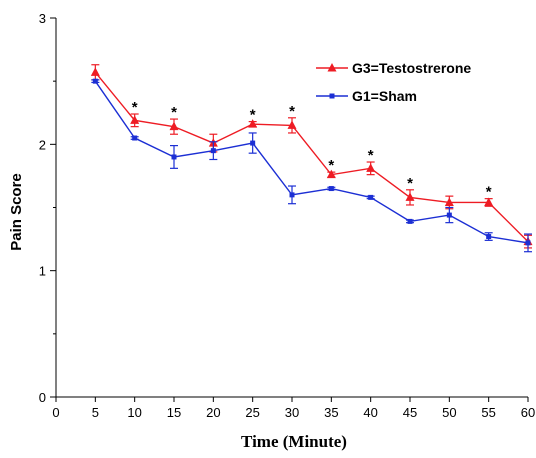 This screenshot has height=458, width=536. I want to click on y-tick-label: 1, so click(42, 271).